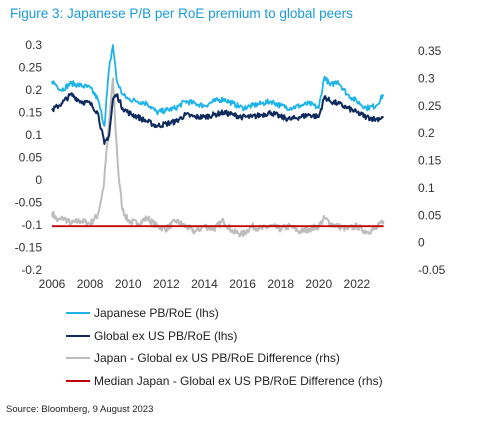 Image resolution: width=497 pixels, height=422 pixels. I want to click on x-tick-label: 2020, so click(318, 284).